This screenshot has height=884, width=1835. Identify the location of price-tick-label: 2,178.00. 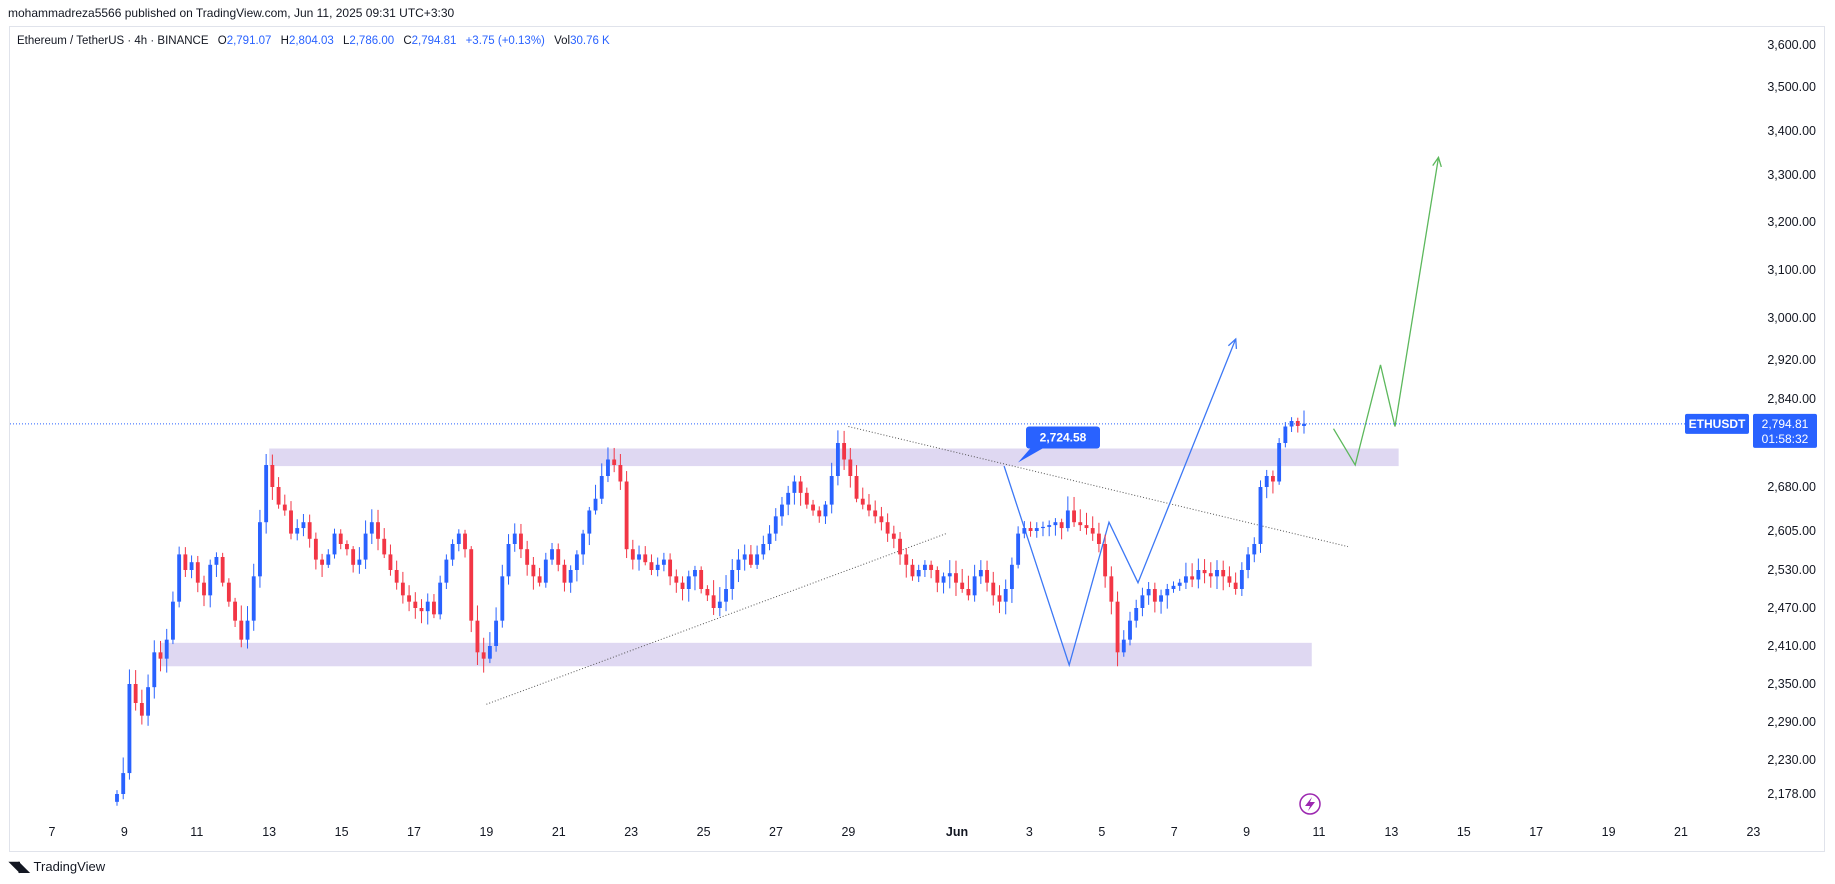
(1791, 794).